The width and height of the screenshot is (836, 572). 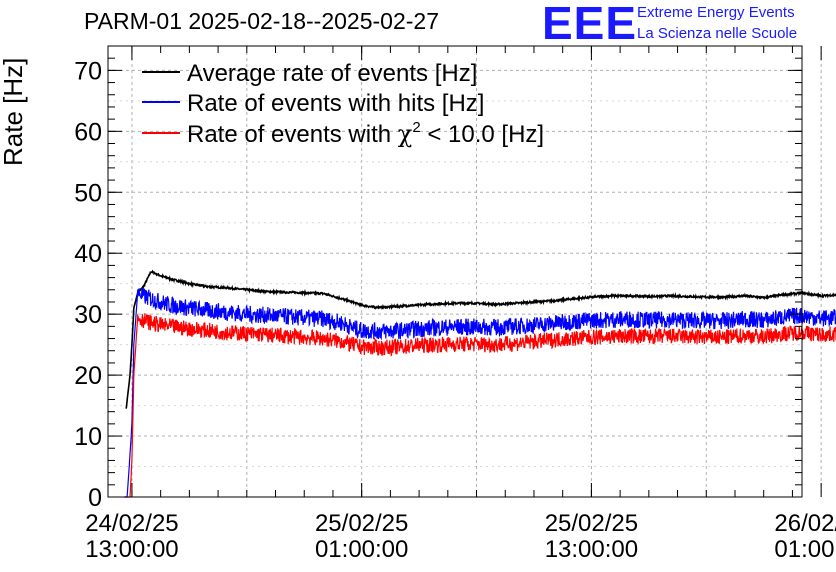 What do you see at coordinates (261, 21) in the screenshot?
I see `chart-title: PARM-01 2025-02-18--2025-02-27` at bounding box center [261, 21].